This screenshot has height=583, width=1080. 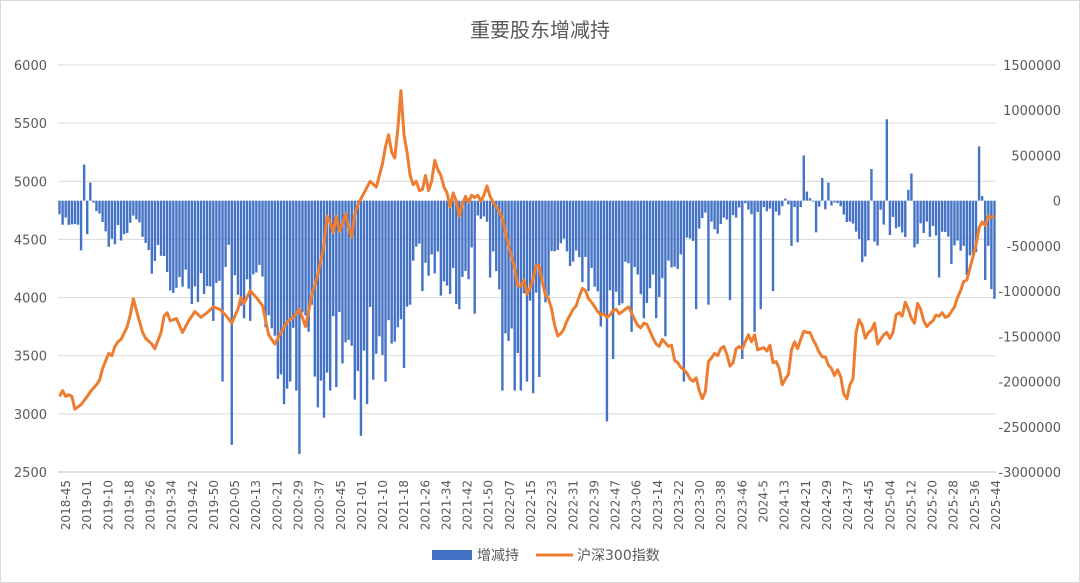 What do you see at coordinates (546, 556) in the screenshot?
I see `legend: 增减持 沪深300指数` at bounding box center [546, 556].